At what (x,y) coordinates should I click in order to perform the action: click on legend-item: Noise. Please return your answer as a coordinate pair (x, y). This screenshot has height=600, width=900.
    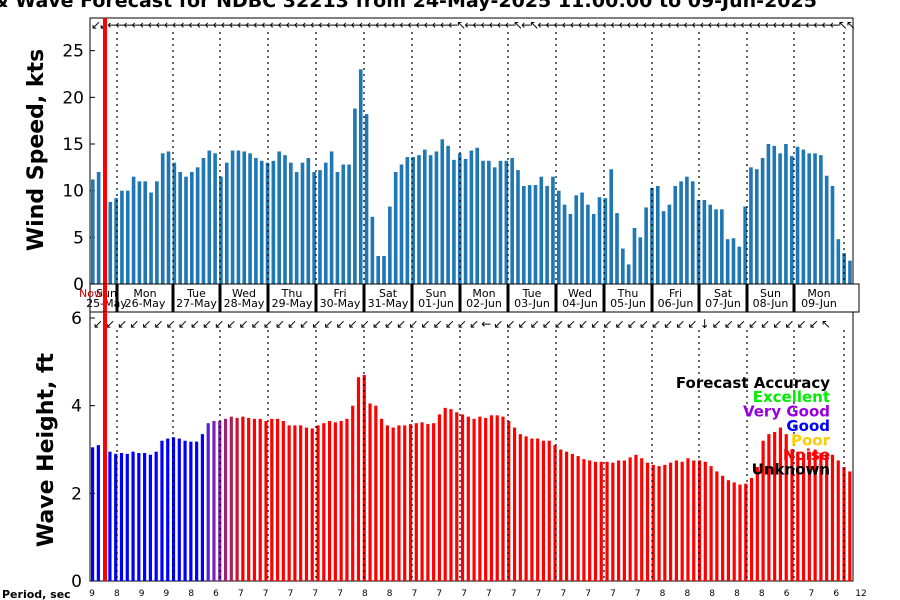
    Looking at the image, I should click on (806, 455).